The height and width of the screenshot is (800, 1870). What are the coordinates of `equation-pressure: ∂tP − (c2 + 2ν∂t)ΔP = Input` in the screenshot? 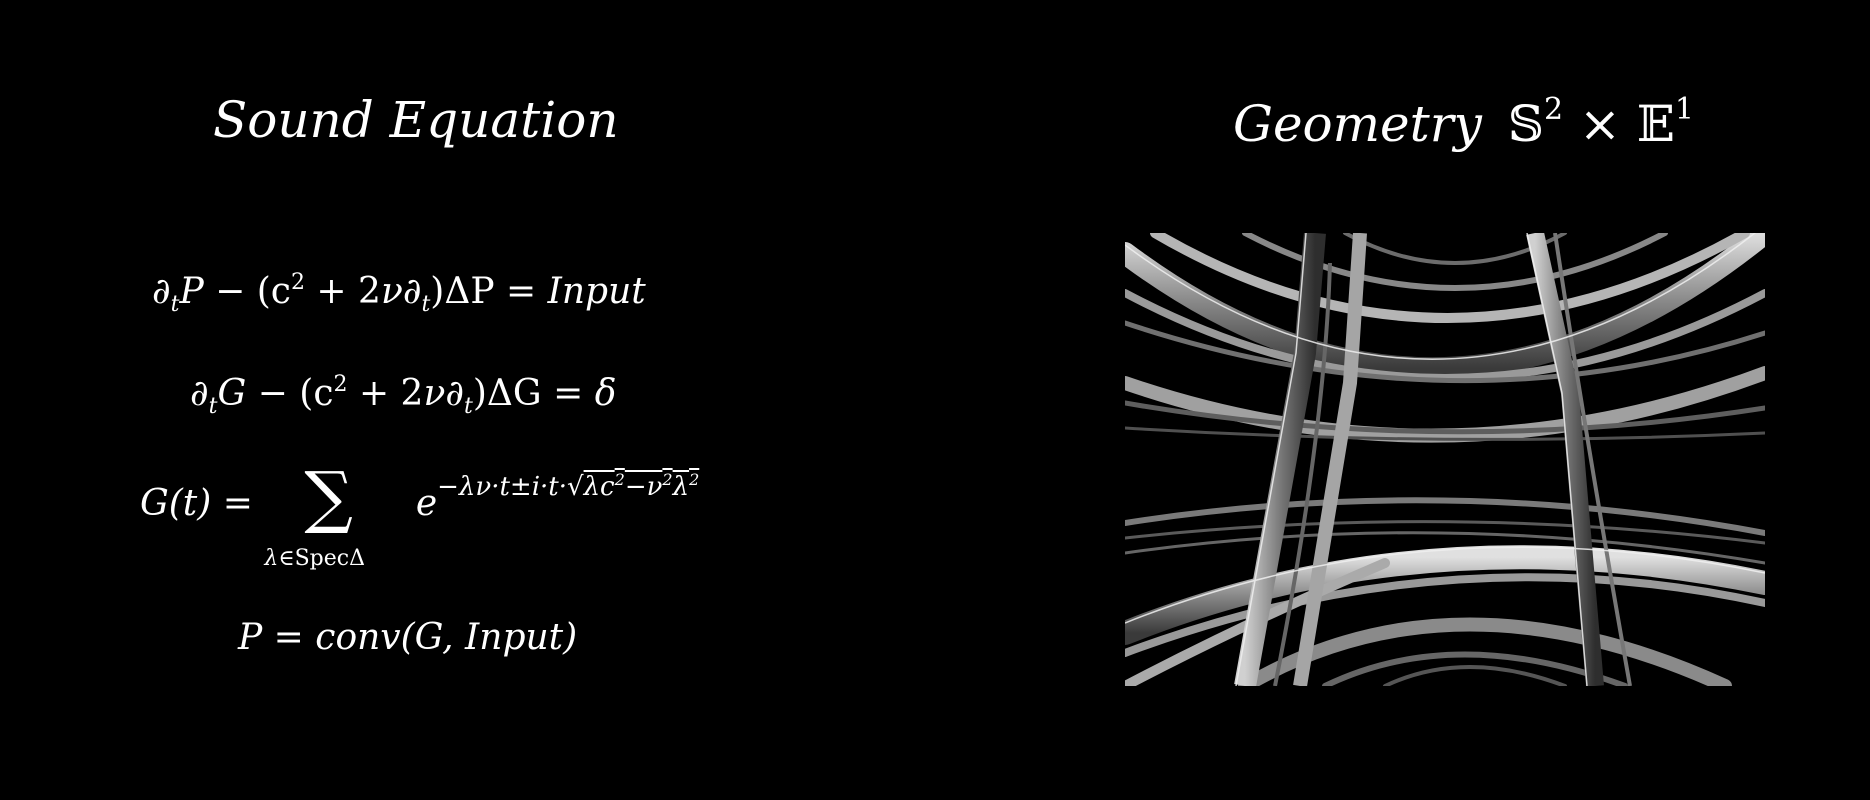 It's located at (399, 293).